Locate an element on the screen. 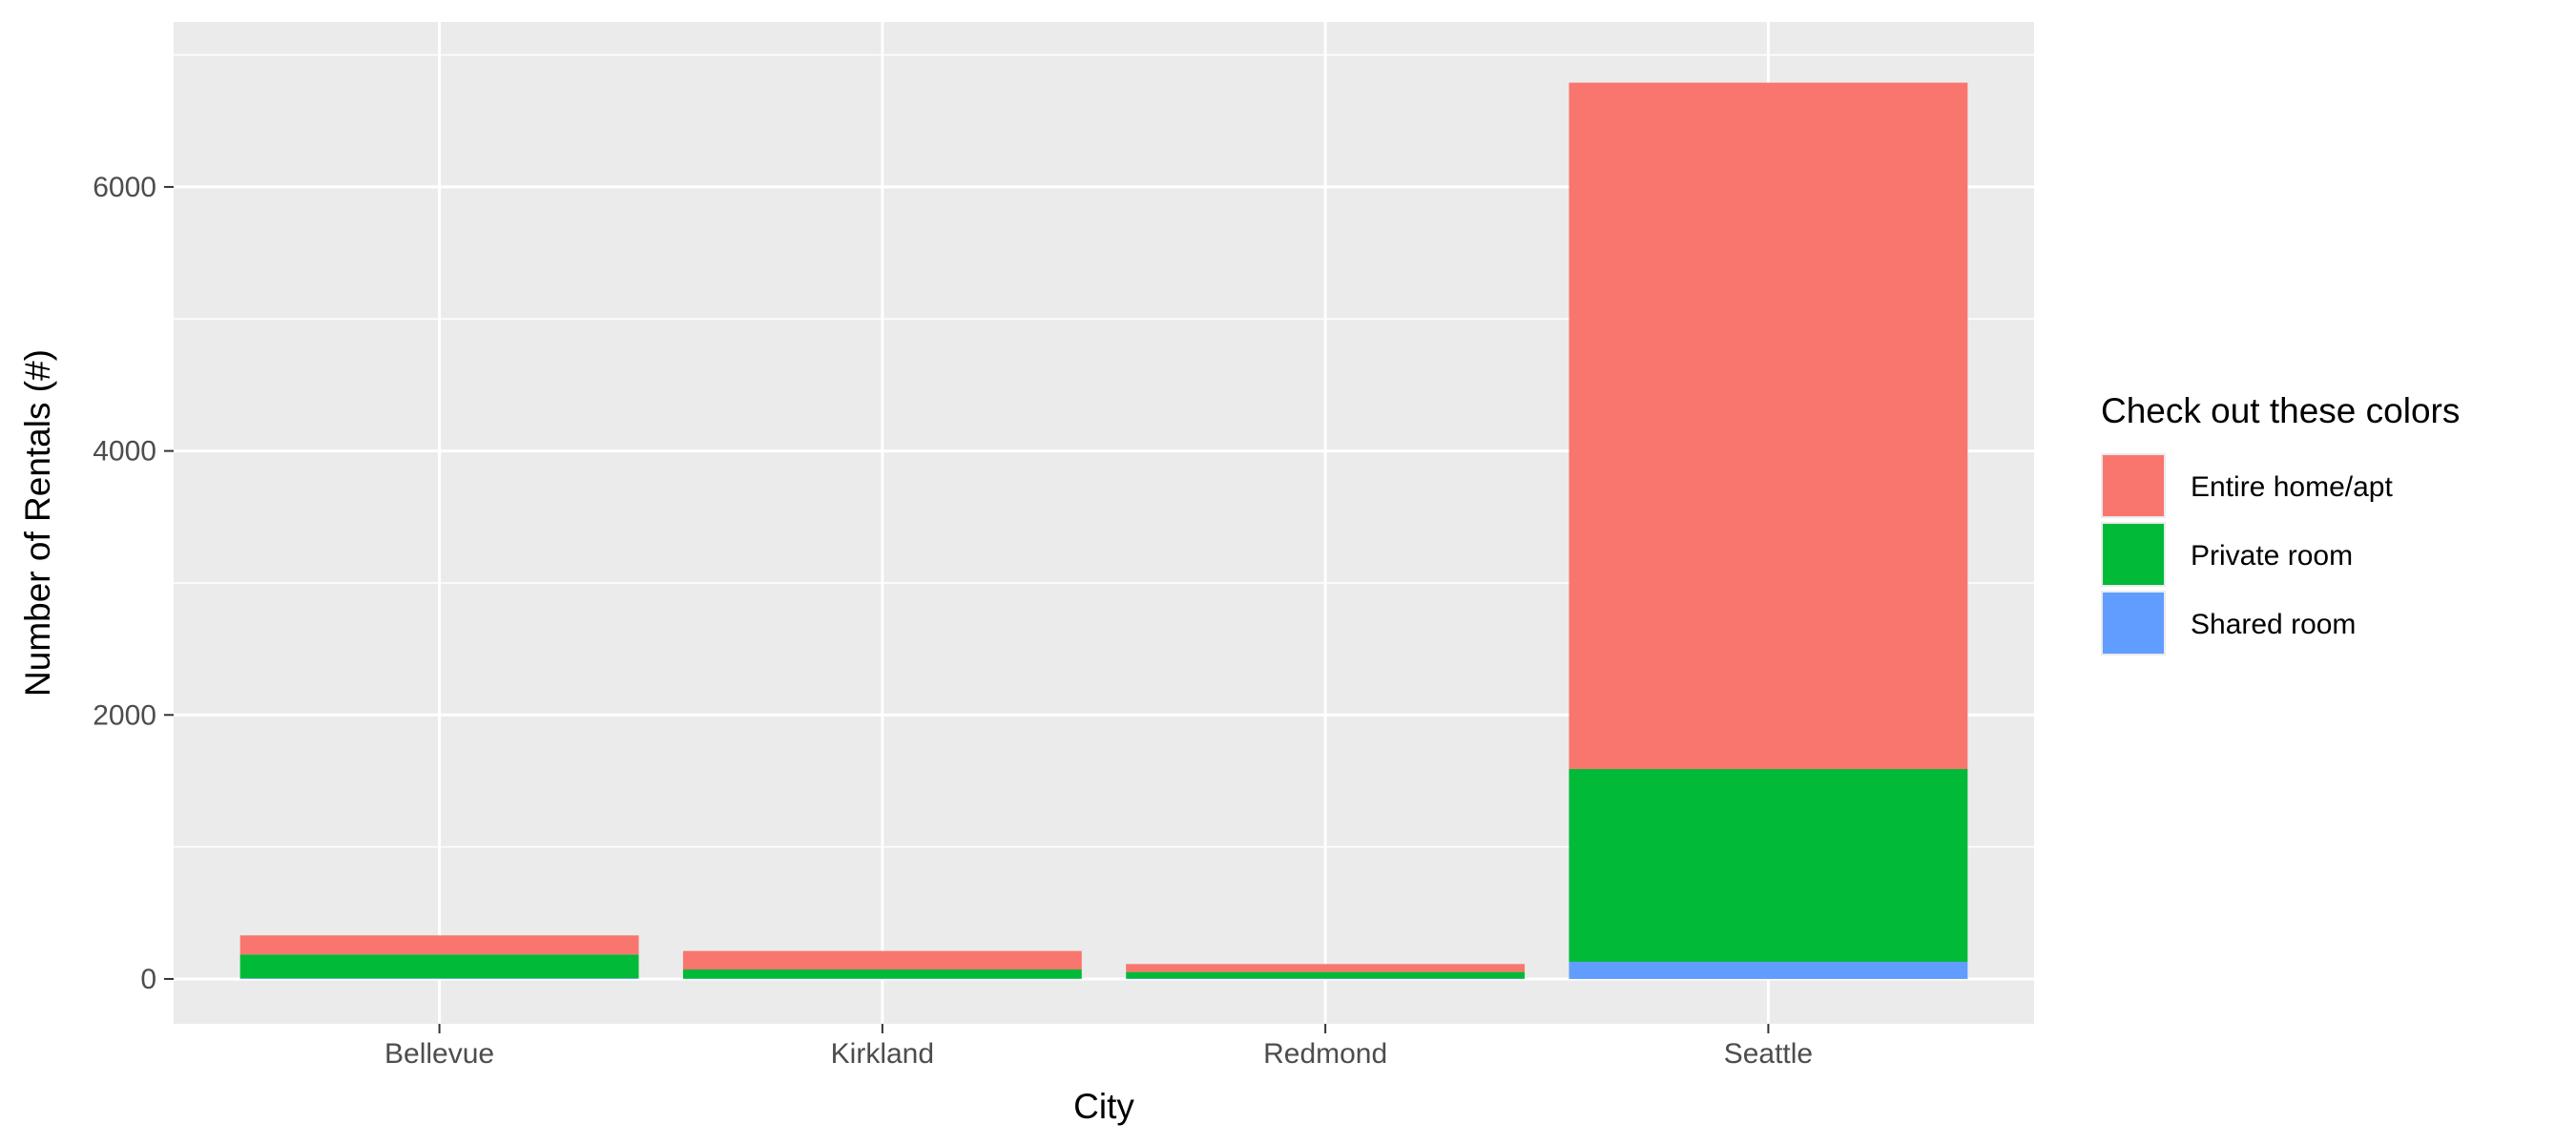 This screenshot has width=2576, height=1145. bar-redmond-private-room is located at coordinates (1326, 975).